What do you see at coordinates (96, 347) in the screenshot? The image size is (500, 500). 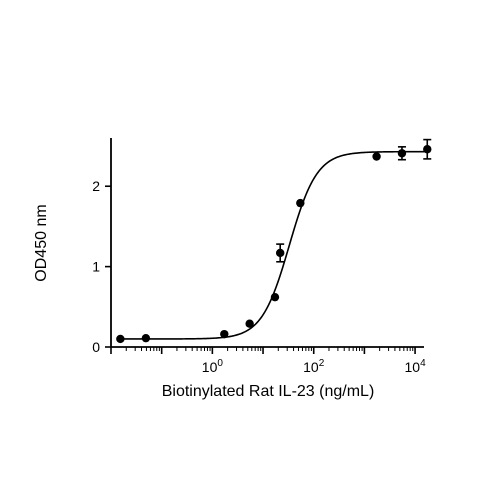 I see `y-tick-label: 0` at bounding box center [96, 347].